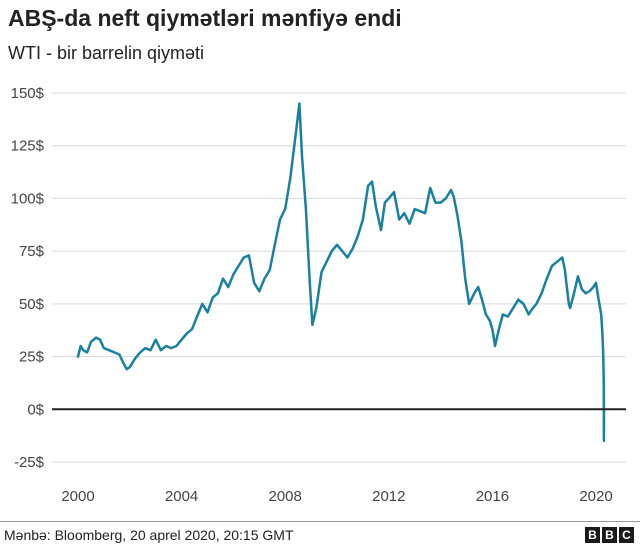 The height and width of the screenshot is (549, 640). Describe the element at coordinates (388, 496) in the screenshot. I see `x-tick-label: 2012` at that location.